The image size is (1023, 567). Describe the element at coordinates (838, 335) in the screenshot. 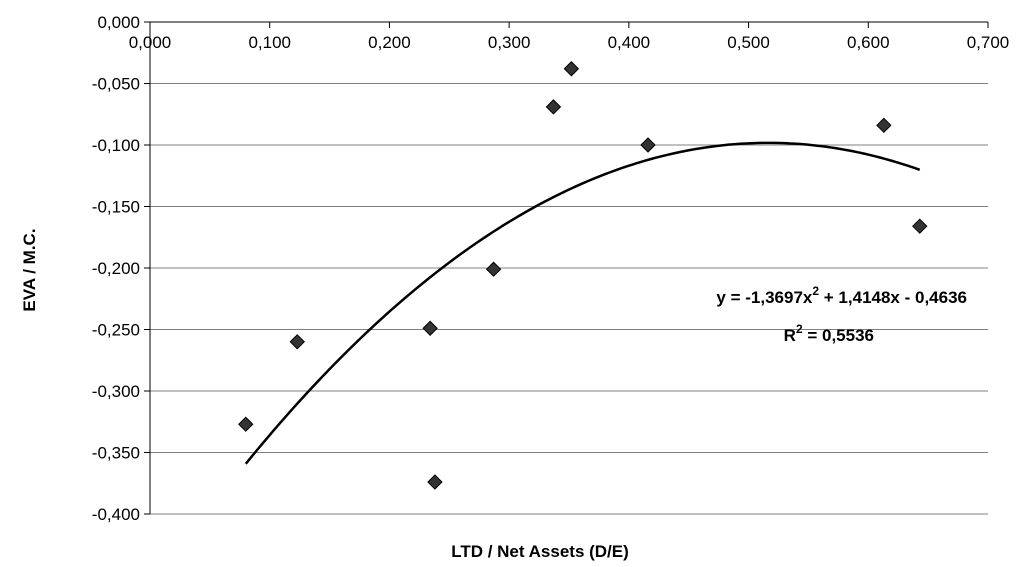

I see `r2-suffix: = 0,5536` at that location.